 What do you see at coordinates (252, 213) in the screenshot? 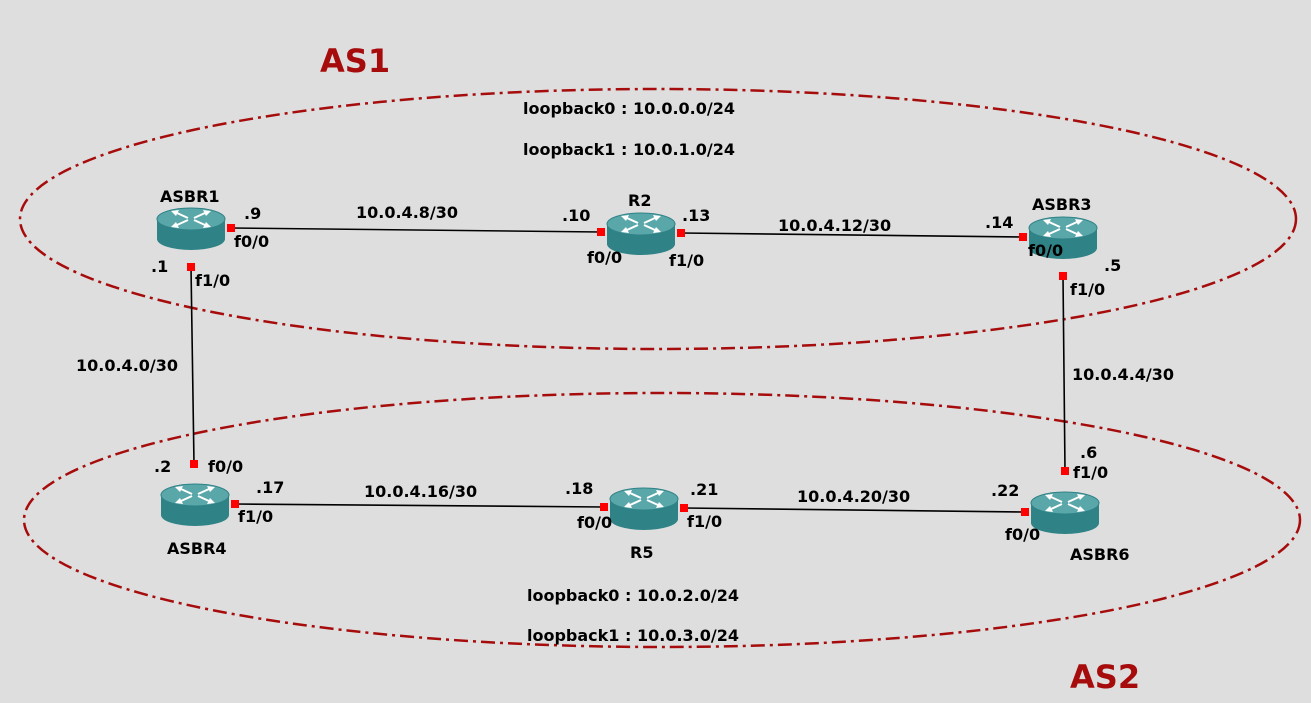
I see `ip-label: .9` at bounding box center [252, 213].